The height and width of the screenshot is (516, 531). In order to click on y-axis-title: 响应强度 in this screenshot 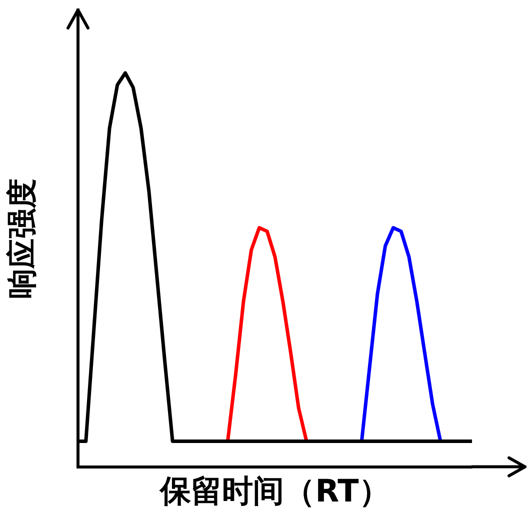, I will do `click(22, 238)`.